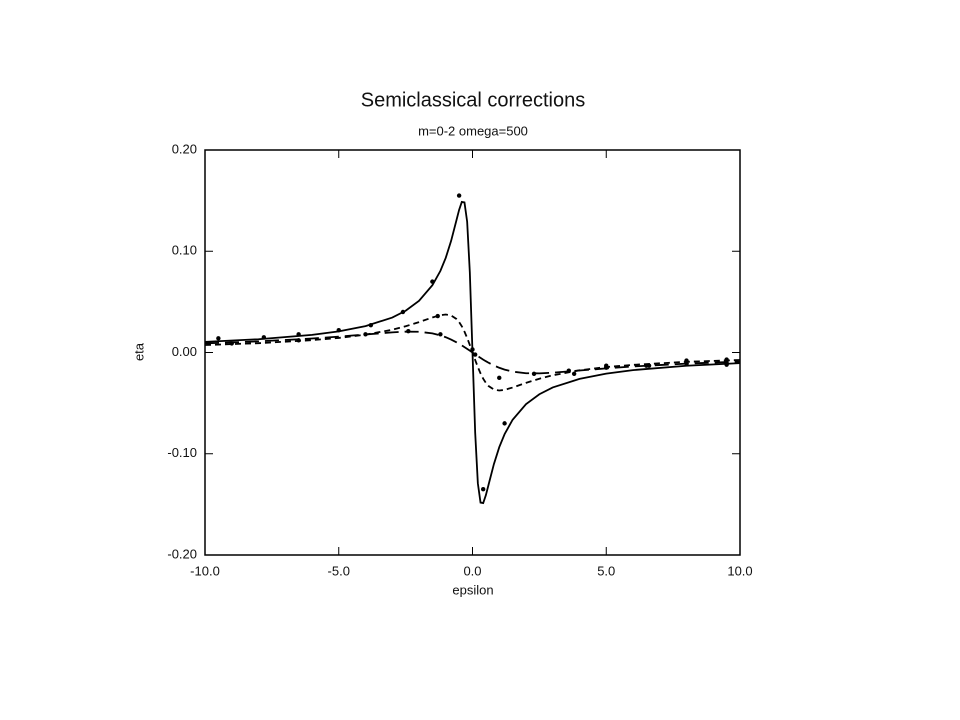 This screenshot has width=960, height=720. What do you see at coordinates (339, 570) in the screenshot?
I see `x-tick-label: -5.0` at bounding box center [339, 570].